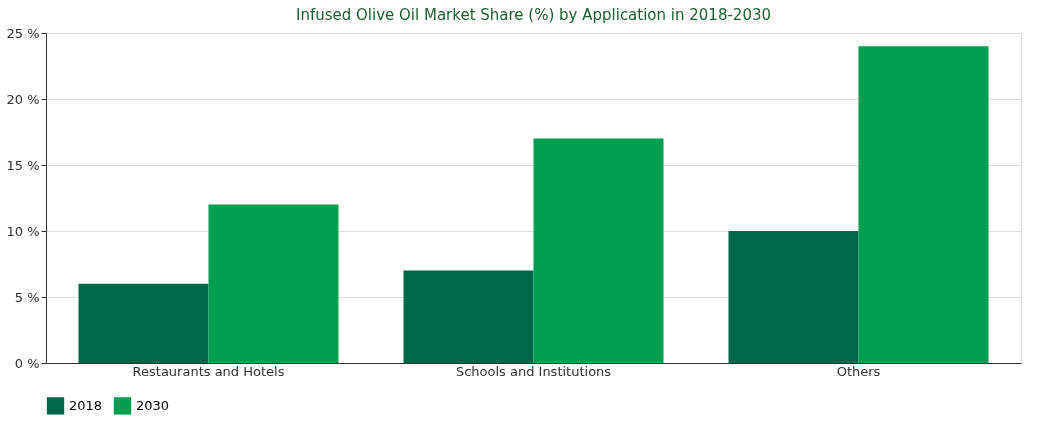 This screenshot has height=427, width=1047. What do you see at coordinates (27, 297) in the screenshot?
I see `y-tick-label: 5 %` at bounding box center [27, 297].